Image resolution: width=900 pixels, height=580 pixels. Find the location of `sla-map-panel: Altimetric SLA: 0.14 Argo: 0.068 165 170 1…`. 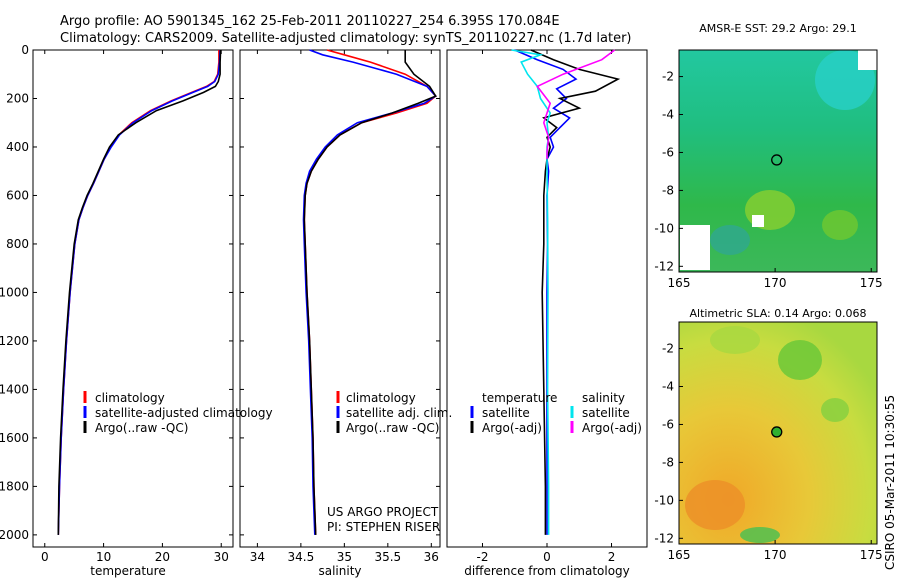

sla-map-panel: Altimetric SLA: 0.14 Argo: 0.068 165 170 1… is located at coordinates (768, 434).